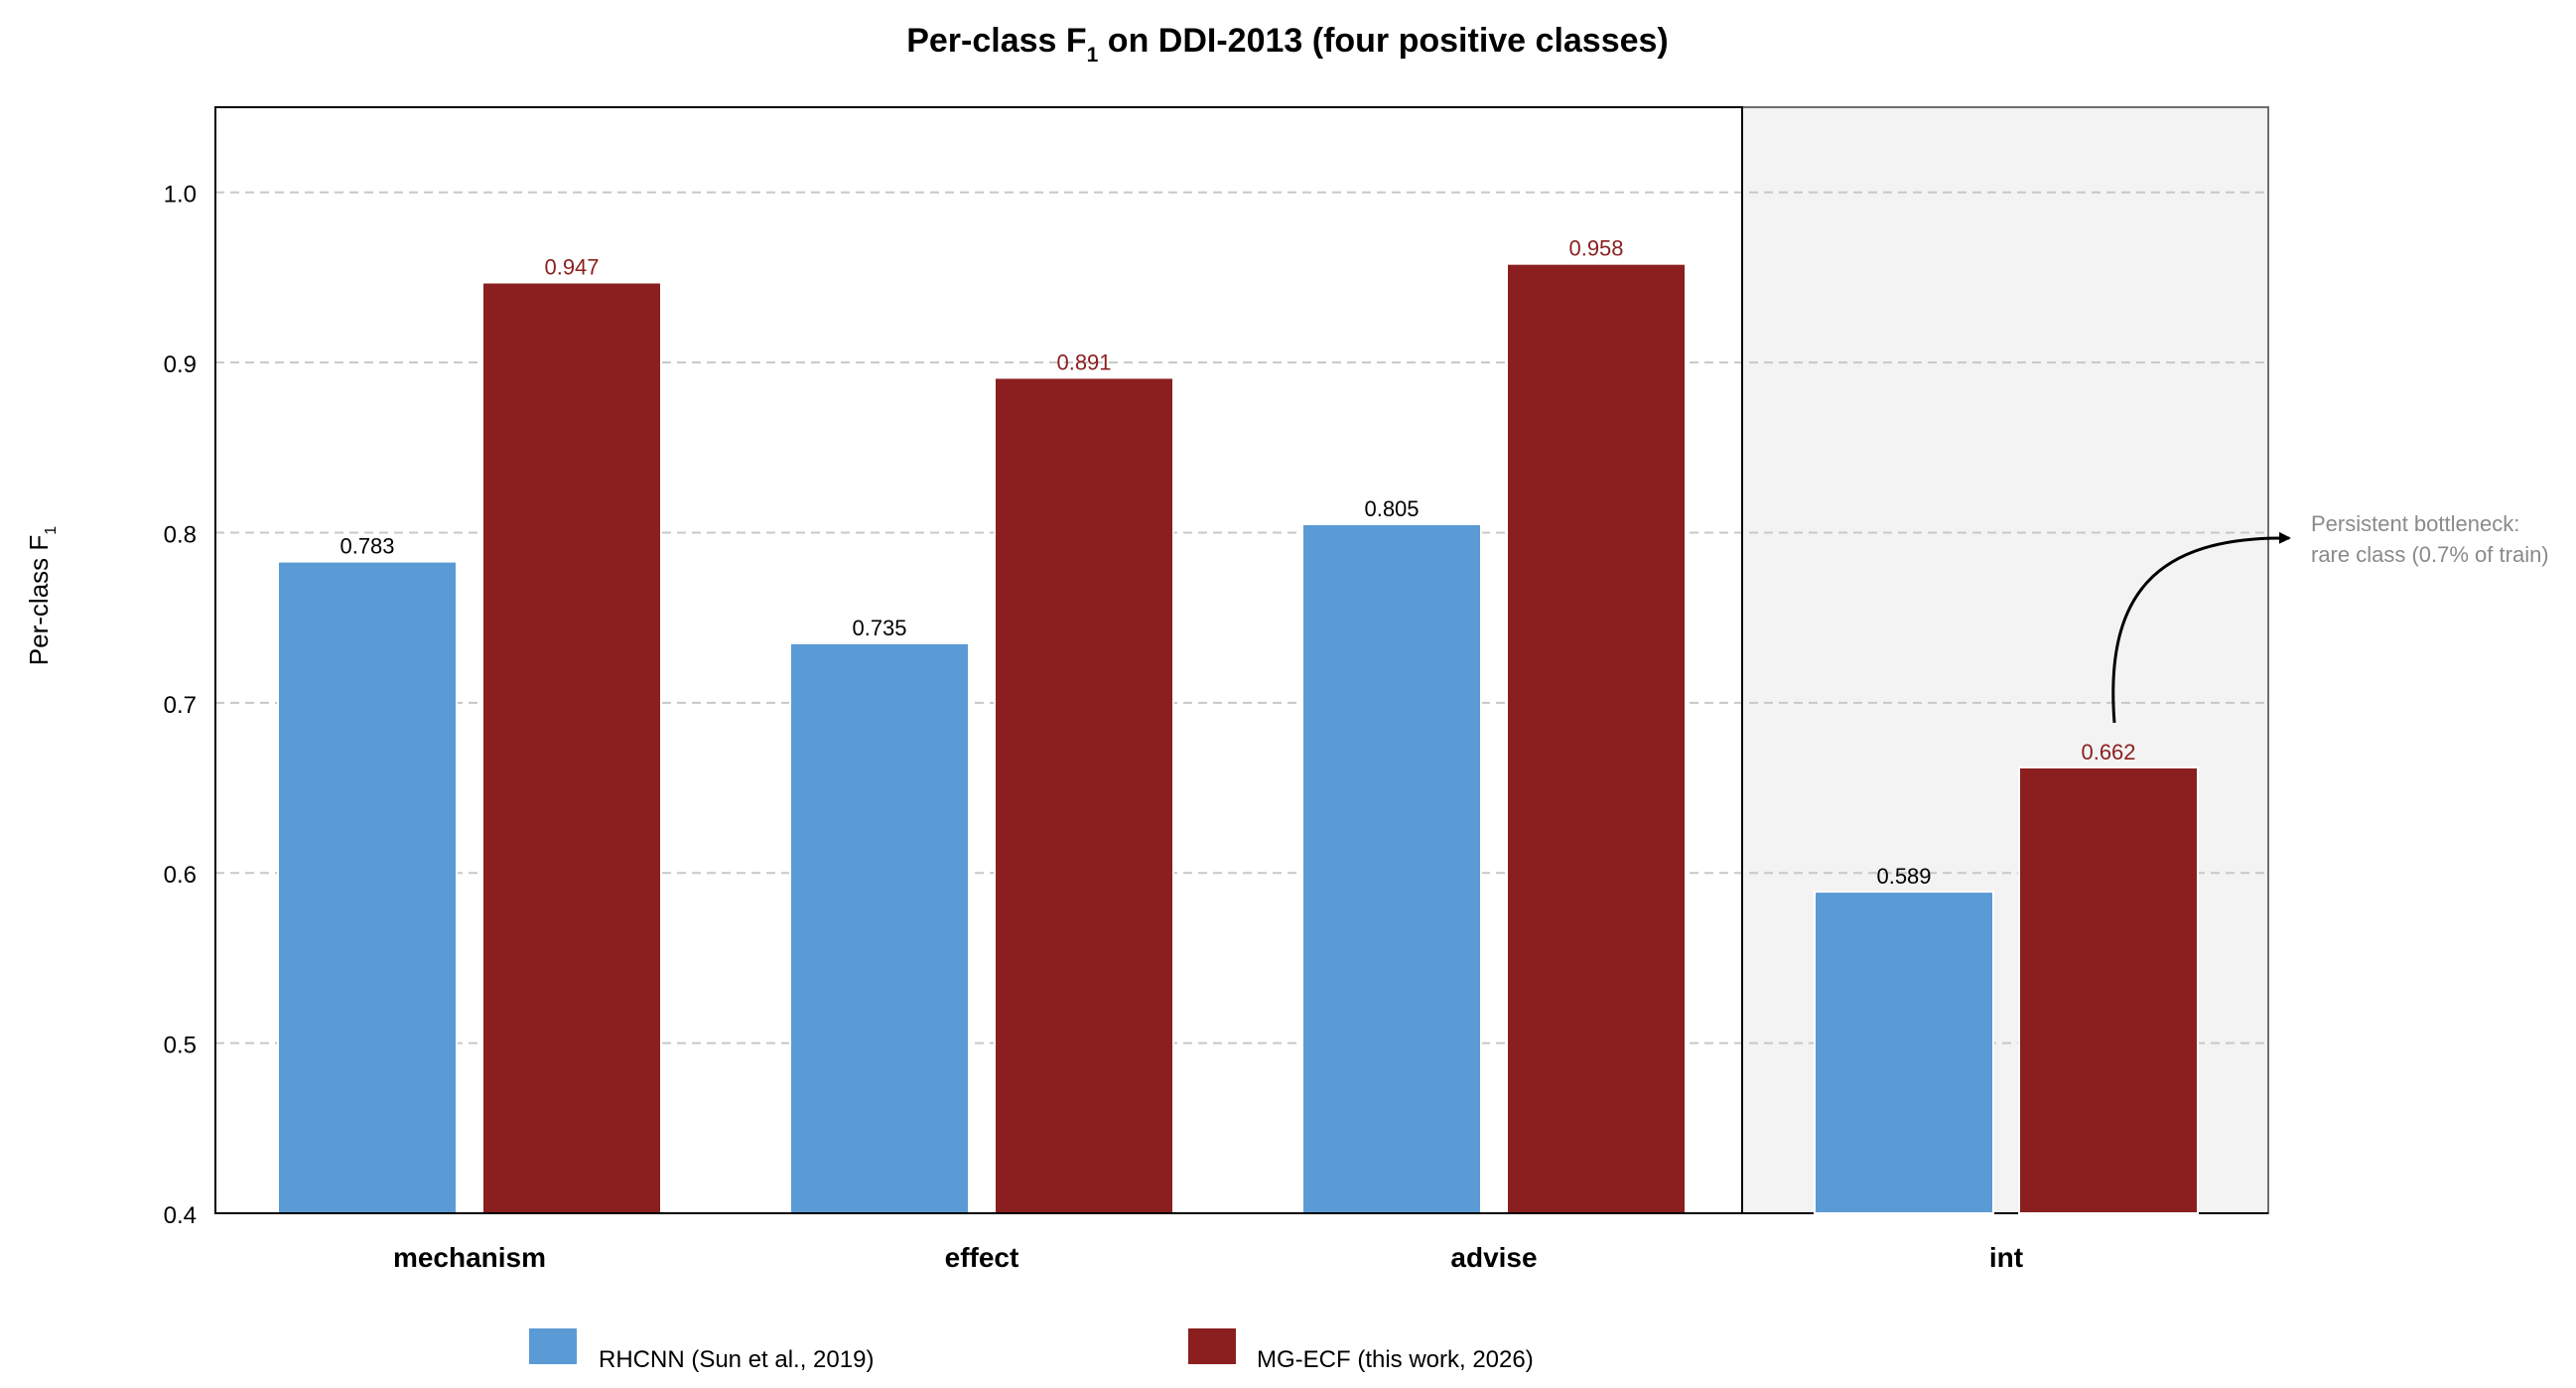 This screenshot has height=1388, width=2576. What do you see at coordinates (2430, 554) in the screenshot?
I see `annotation-line-2: rare class (0.7% of train)` at bounding box center [2430, 554].